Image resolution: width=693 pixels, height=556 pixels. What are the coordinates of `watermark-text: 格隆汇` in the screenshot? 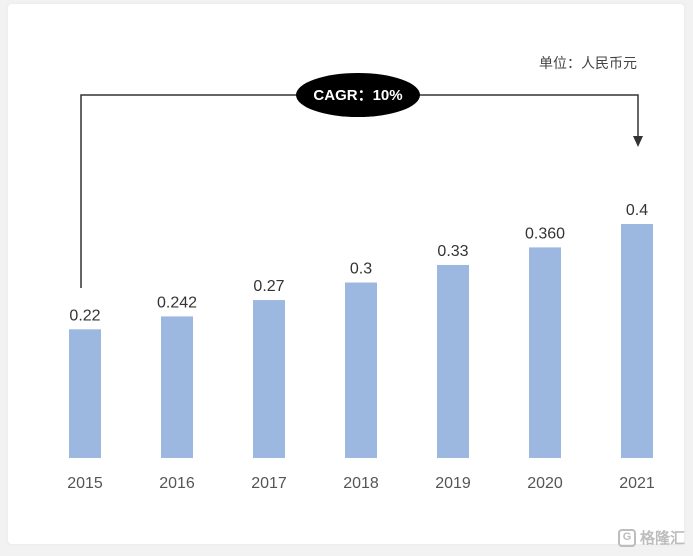 It's located at (662, 538).